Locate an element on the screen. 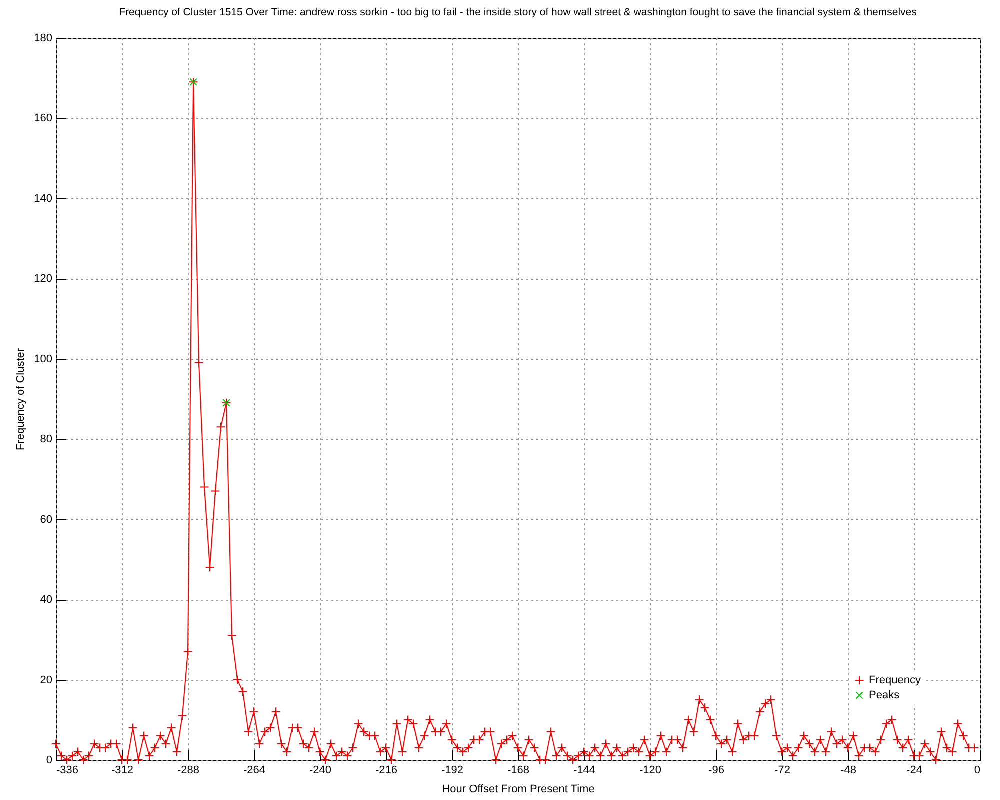 The image size is (1000, 800). y-tick-label: 120 is located at coordinates (43, 279).